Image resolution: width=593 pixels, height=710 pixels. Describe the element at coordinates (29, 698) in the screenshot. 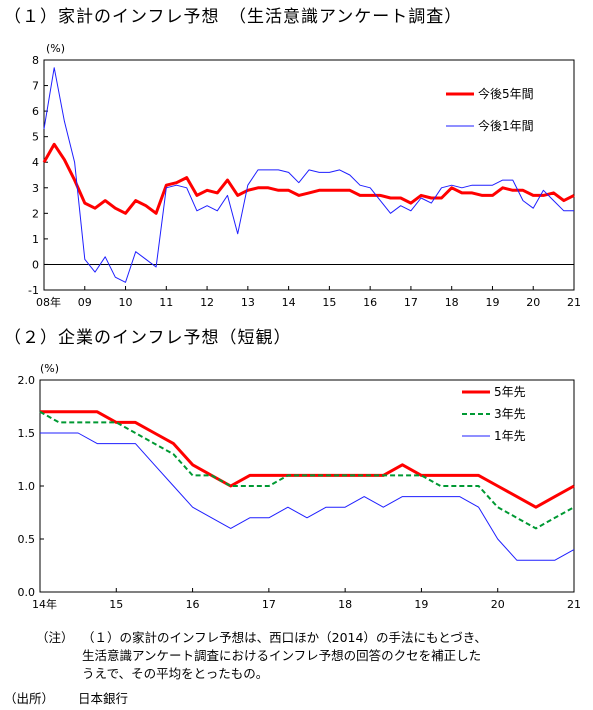

I see `source-label: （出所）` at that location.